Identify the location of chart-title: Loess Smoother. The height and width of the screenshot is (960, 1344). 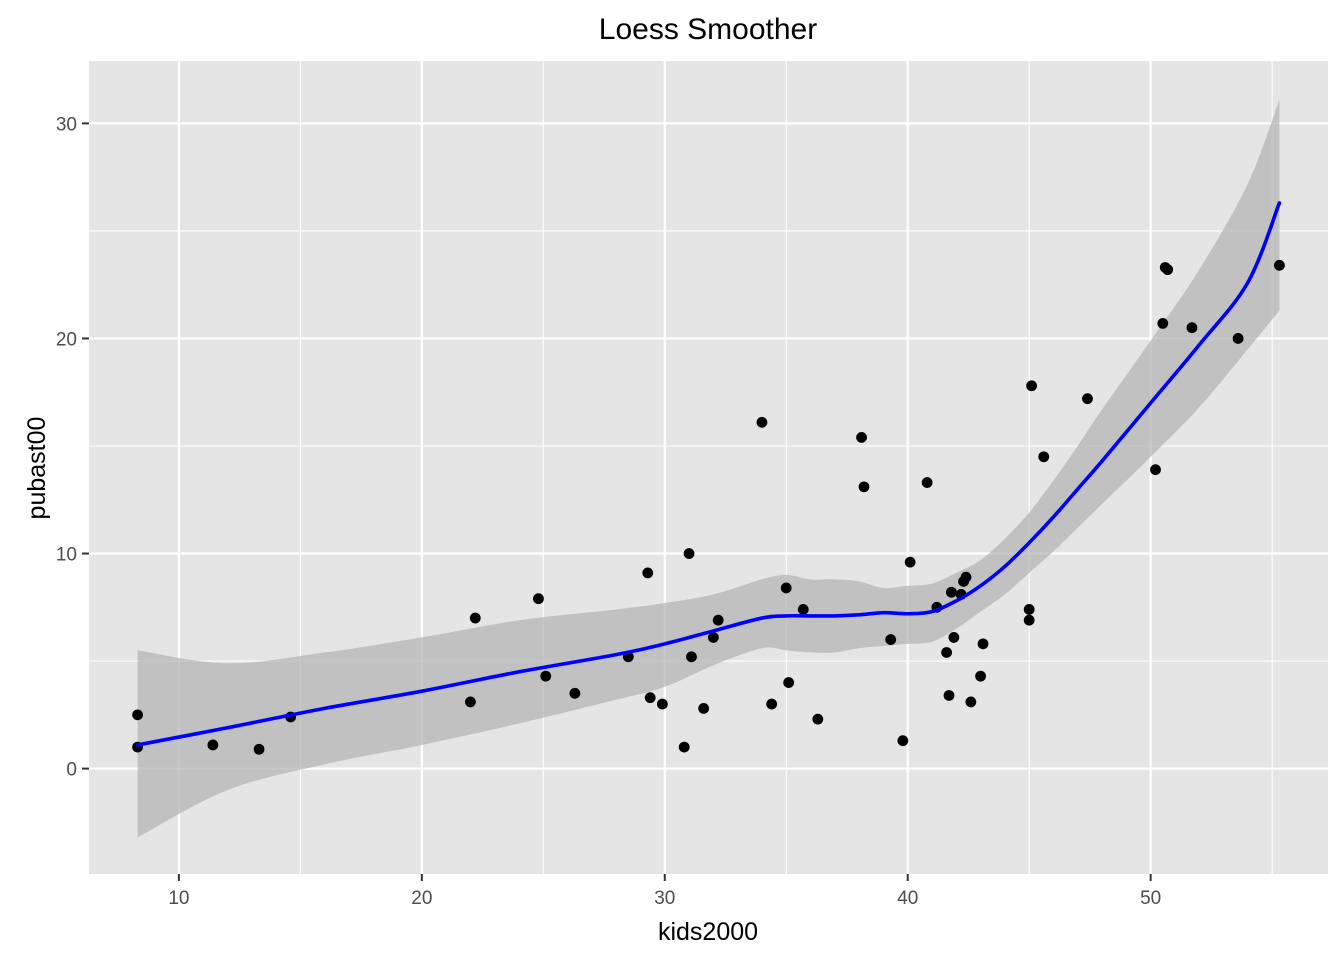
(708, 29).